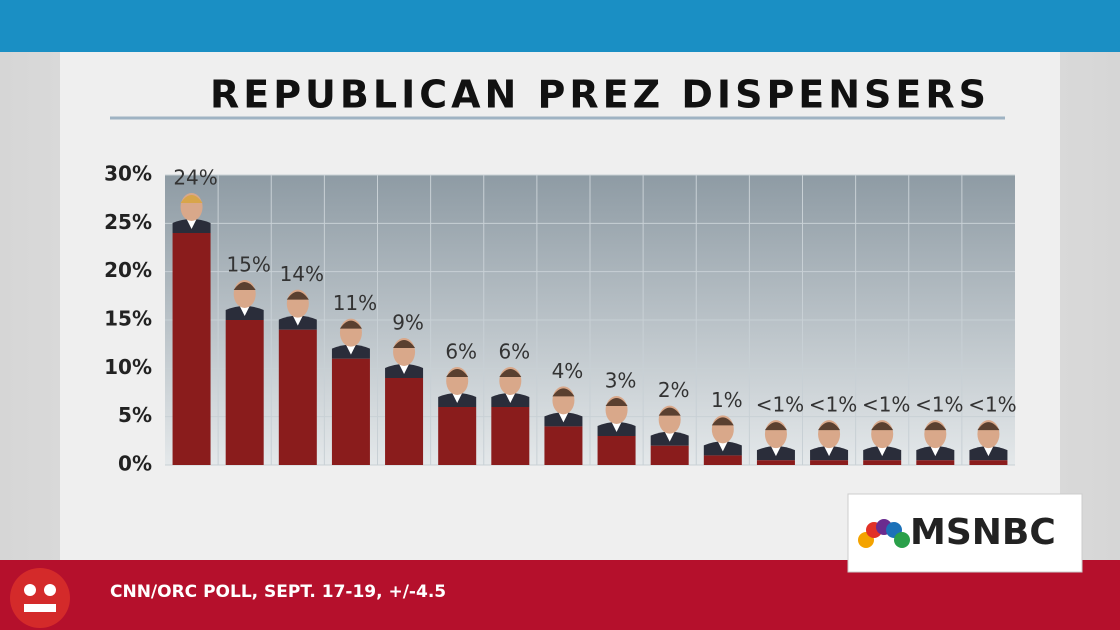  Describe the element at coordinates (195, 178) in the screenshot. I see `value-label: 24%` at that location.